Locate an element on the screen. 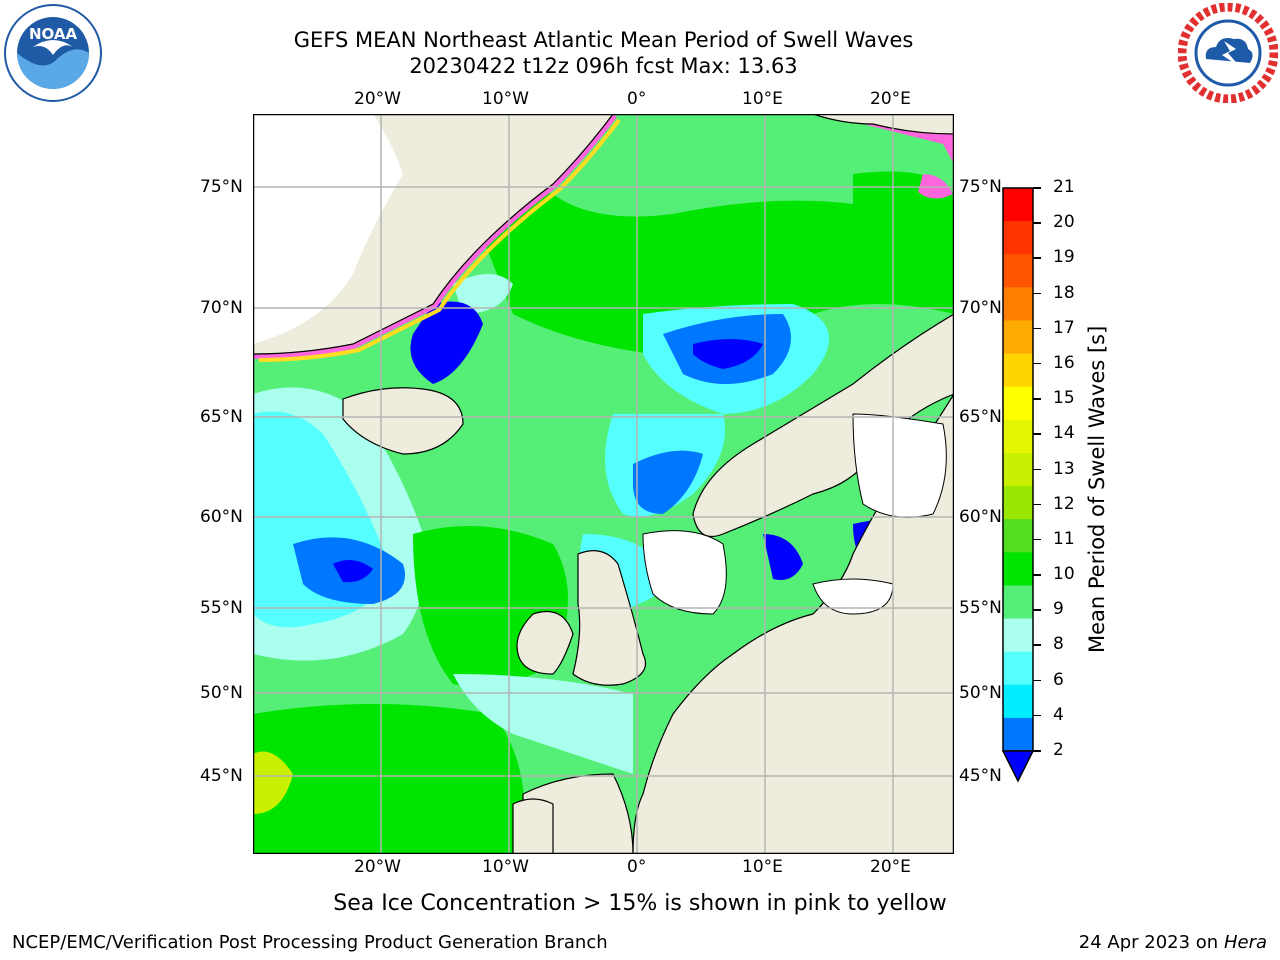 This screenshot has height=960, width=1280. lat-tick-left: 55°N is located at coordinates (221, 608).